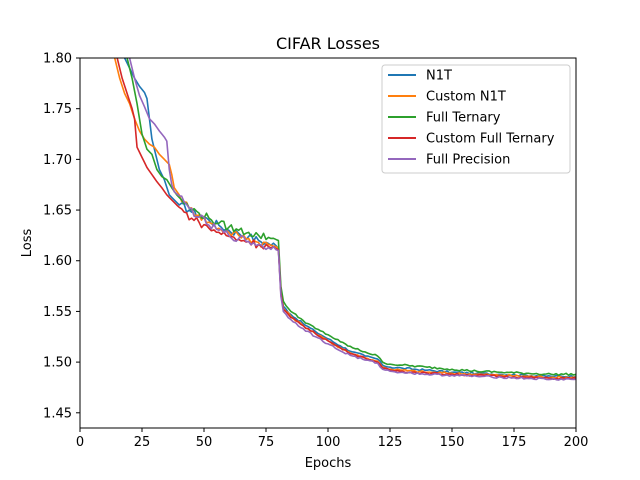  I want to click on chart-title: CIFAR Losses, so click(328, 43).